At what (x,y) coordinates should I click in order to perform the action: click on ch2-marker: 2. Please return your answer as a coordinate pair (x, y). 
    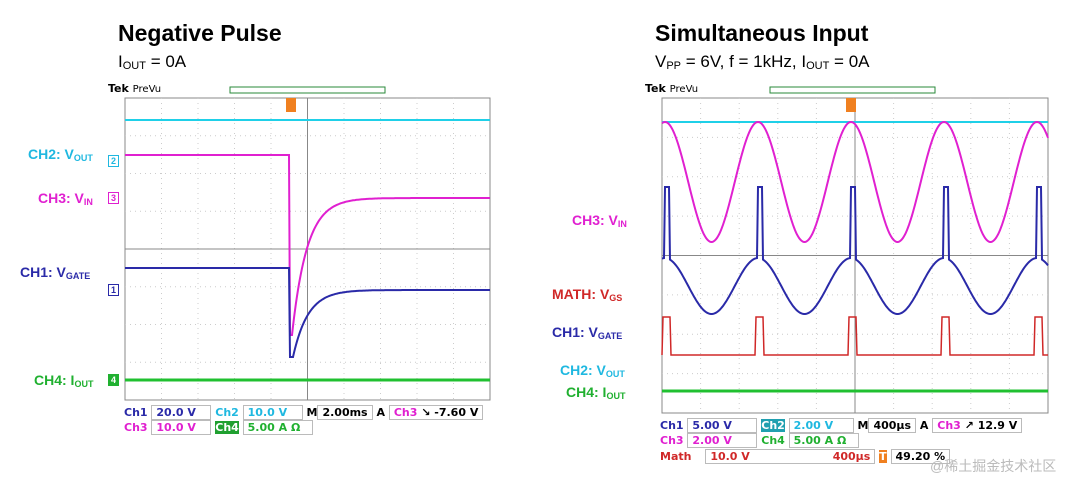
    Looking at the image, I should click on (113, 161).